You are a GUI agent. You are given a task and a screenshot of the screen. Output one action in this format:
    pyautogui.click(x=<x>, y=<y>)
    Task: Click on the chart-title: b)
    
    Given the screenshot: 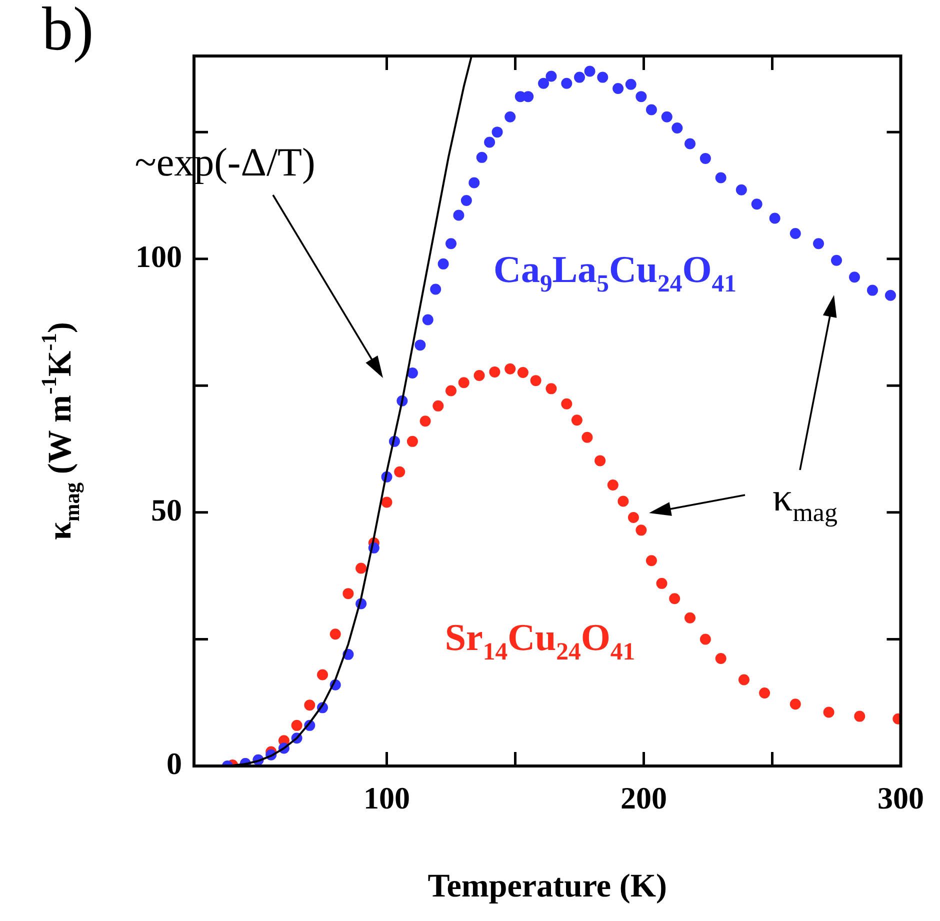 What is the action you would take?
    pyautogui.click(x=68, y=32)
    